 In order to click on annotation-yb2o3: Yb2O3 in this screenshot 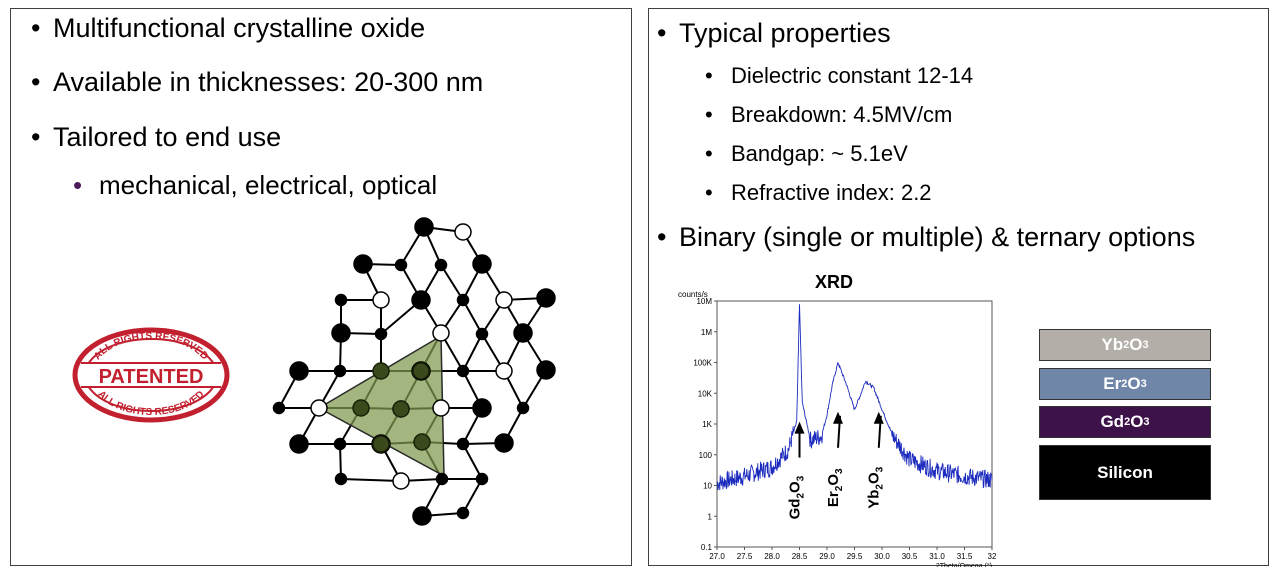, I will do `click(876, 460)`.